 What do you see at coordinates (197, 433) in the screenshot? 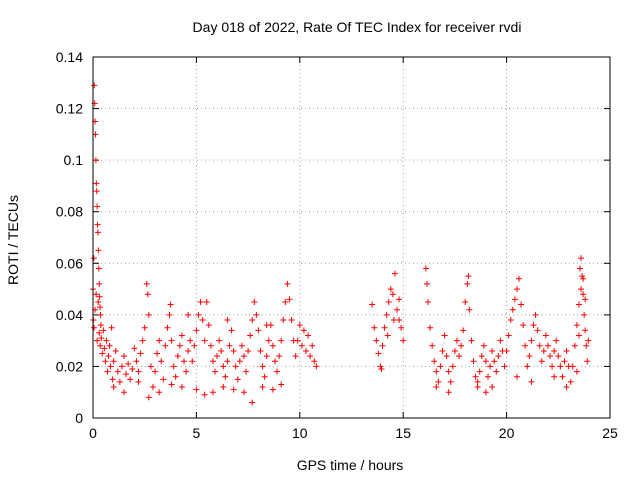
I see `x-tick-label: 5` at bounding box center [197, 433].